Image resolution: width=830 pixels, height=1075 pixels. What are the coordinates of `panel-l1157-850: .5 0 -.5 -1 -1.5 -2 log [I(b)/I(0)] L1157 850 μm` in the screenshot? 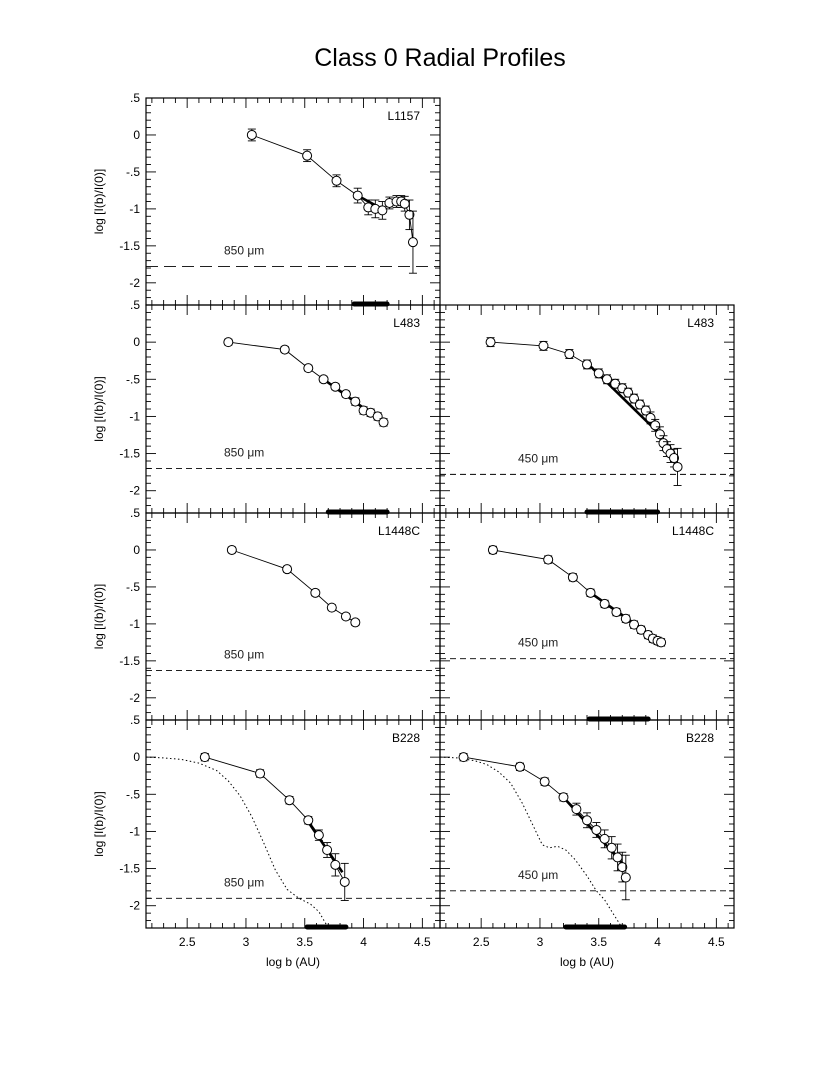 It's located at (266, 199).